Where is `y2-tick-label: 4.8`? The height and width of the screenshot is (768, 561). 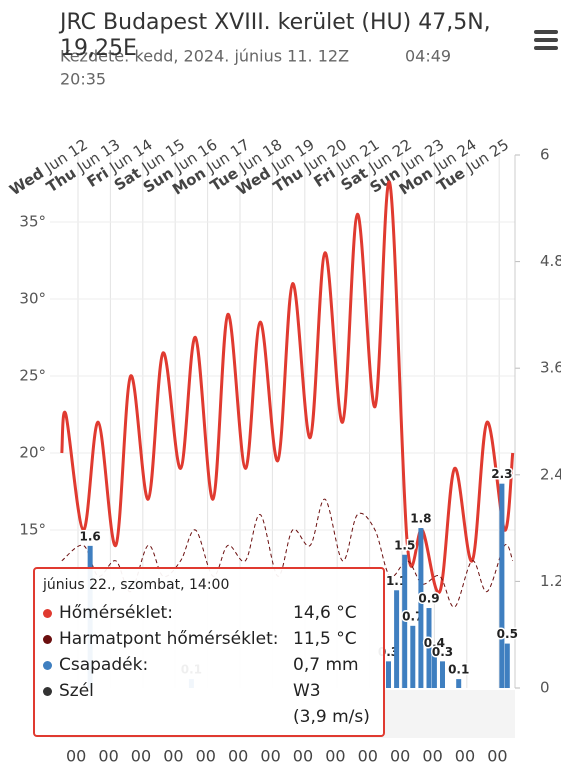 y2-tick-label: 4.8 is located at coordinates (550, 261).